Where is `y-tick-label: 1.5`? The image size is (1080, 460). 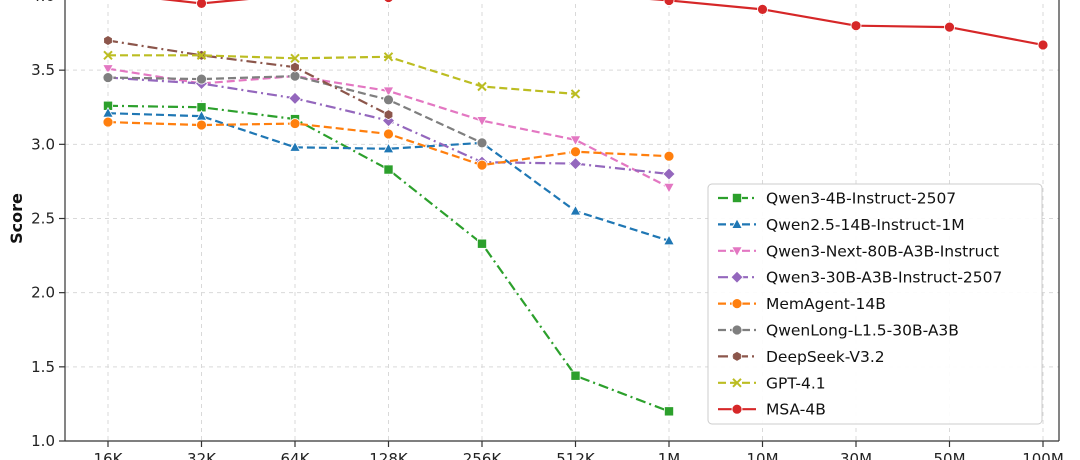 y-tick-label: 1.5 is located at coordinates (43, 367).